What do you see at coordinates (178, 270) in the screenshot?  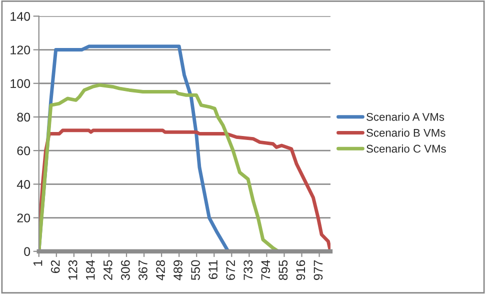 I see `x-tick-label: 489` at bounding box center [178, 270].